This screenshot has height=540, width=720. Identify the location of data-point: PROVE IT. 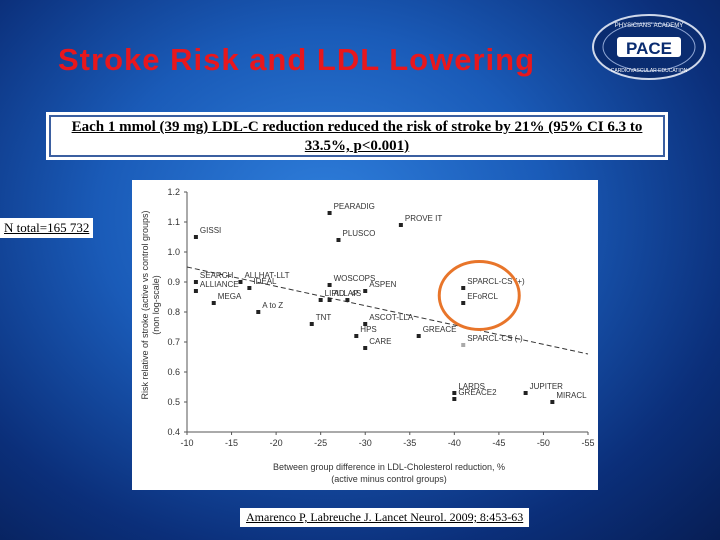
(420, 220).